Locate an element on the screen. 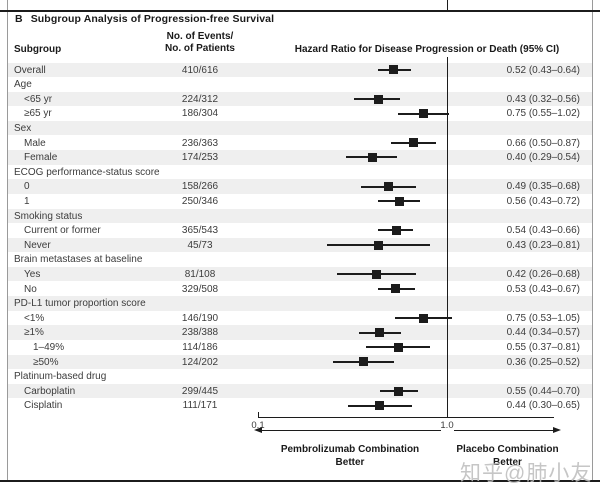 The width and height of the screenshot is (600, 492). row-events-count: 224/312 is located at coordinates (200, 99).